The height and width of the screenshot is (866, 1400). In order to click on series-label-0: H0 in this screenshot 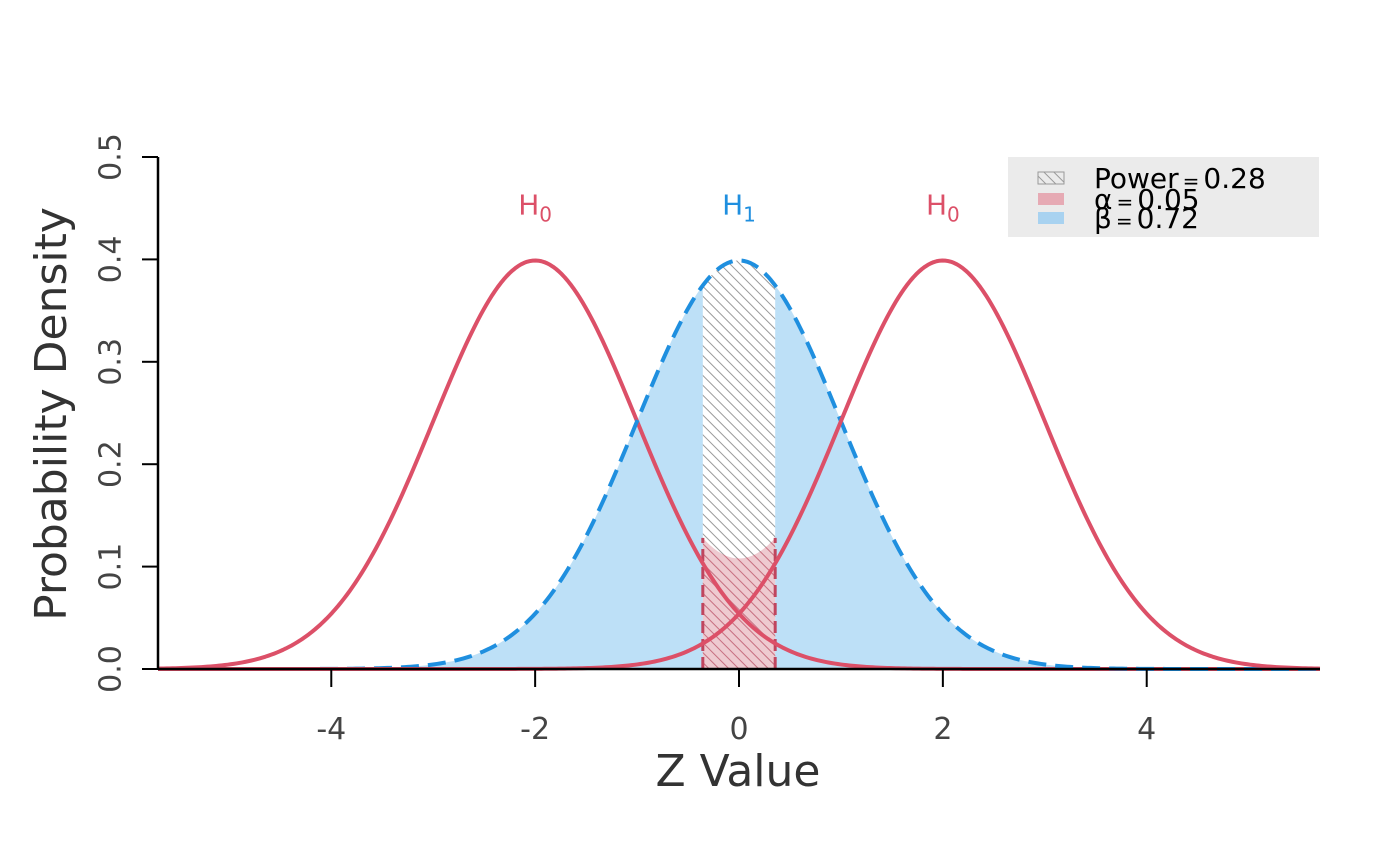, I will do `click(535, 207)`.